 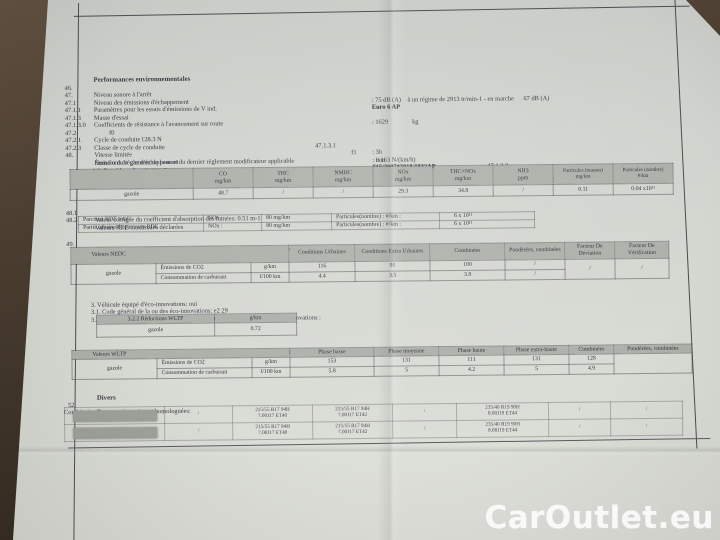 What do you see at coordinates (322, 266) in the screenshot?
I see `urban-value: 116` at bounding box center [322, 266].